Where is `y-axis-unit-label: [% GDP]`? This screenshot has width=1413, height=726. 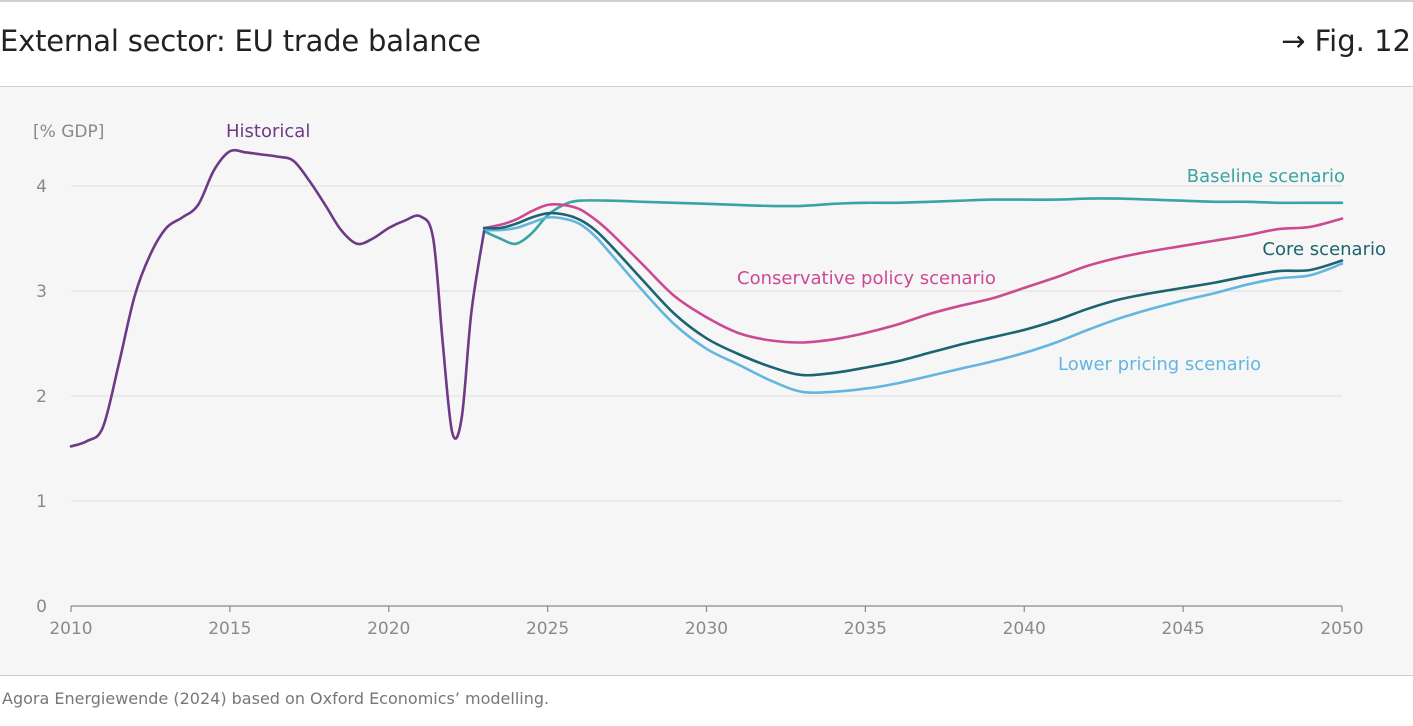 y-axis-unit-label: [% GDP] is located at coordinates (68, 132).